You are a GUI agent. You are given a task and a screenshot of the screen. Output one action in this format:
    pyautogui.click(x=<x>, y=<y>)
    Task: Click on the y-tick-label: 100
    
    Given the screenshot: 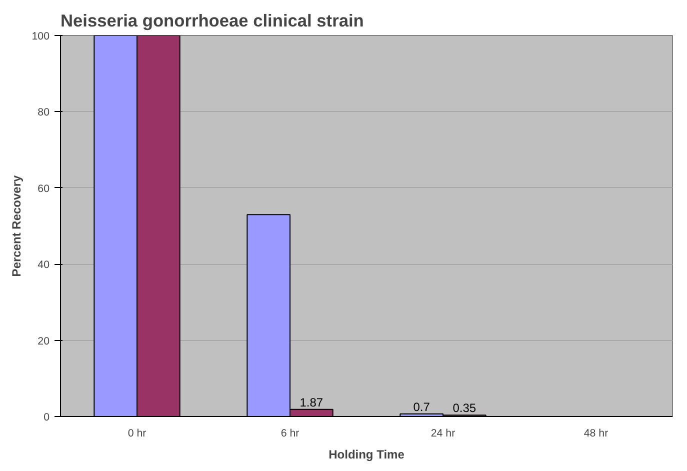 What is the action you would take?
    pyautogui.click(x=41, y=36)
    